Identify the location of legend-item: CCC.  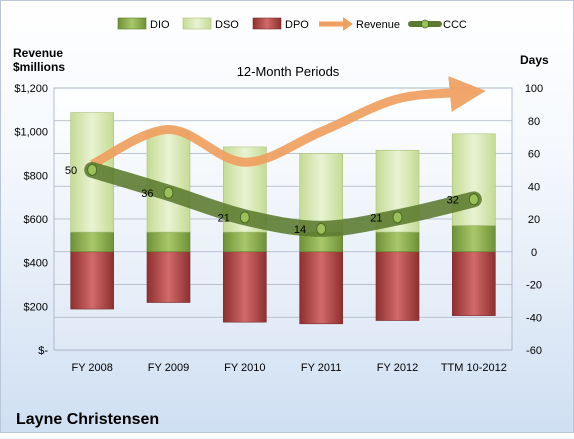
(437, 25).